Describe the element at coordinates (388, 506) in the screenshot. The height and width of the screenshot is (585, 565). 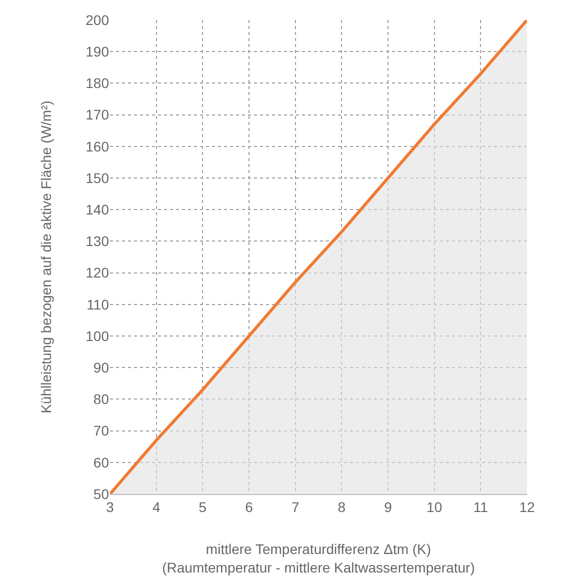
I see `x-tick-label: 9` at that location.